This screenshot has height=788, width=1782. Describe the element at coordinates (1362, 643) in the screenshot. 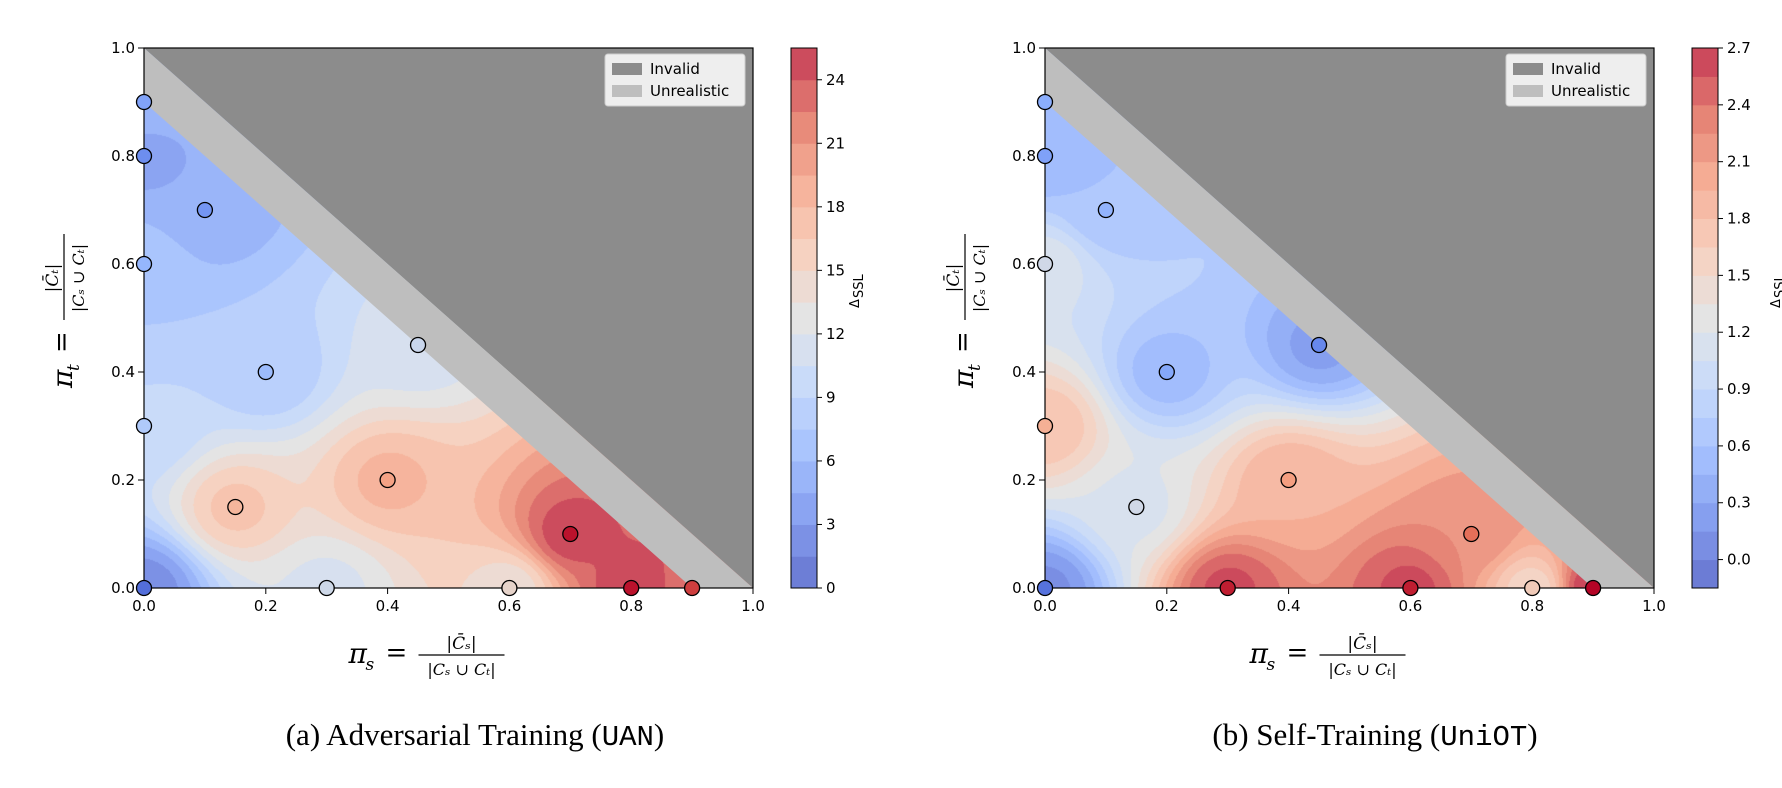

I see `x-label-numerator: |C̄ₛ|` at that location.